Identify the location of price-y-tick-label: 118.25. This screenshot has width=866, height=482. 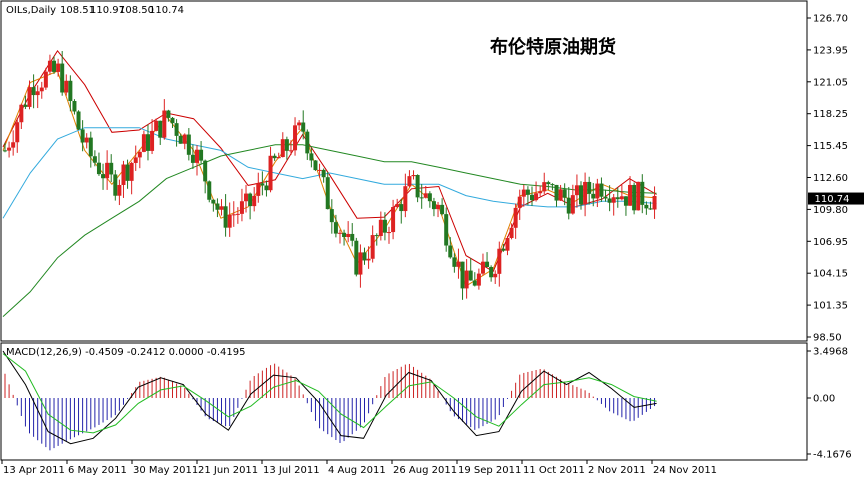
(830, 114).